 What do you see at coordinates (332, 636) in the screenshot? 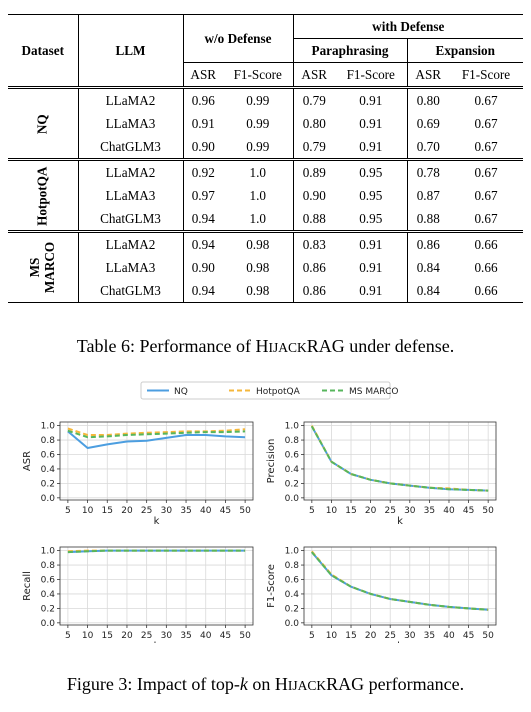
I see `x-tick-label: 10` at bounding box center [332, 636].